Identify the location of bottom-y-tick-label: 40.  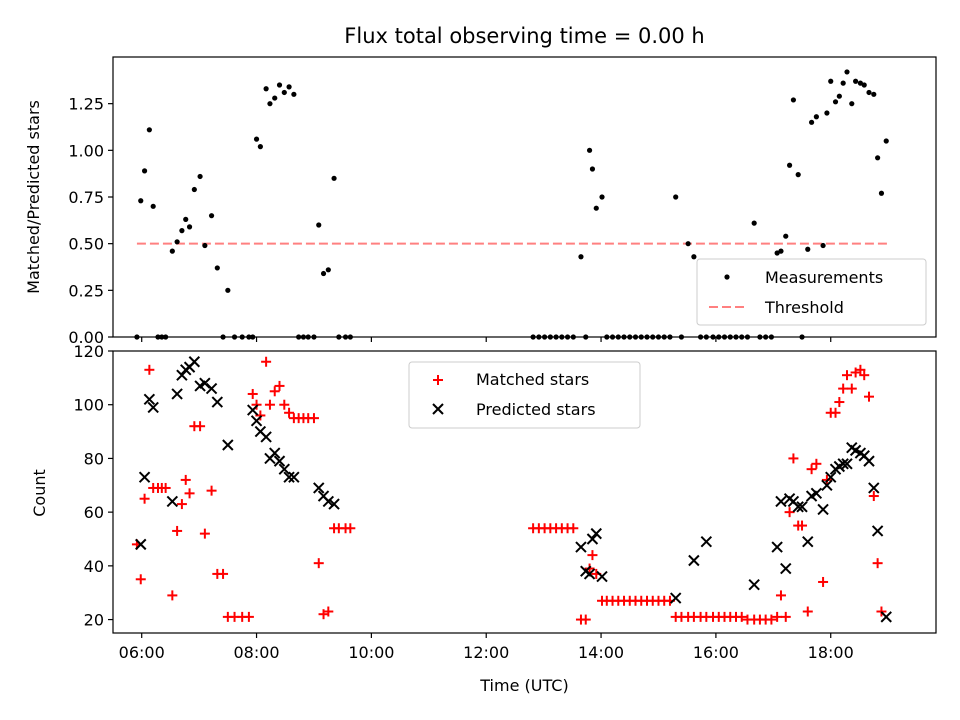
(94, 566).